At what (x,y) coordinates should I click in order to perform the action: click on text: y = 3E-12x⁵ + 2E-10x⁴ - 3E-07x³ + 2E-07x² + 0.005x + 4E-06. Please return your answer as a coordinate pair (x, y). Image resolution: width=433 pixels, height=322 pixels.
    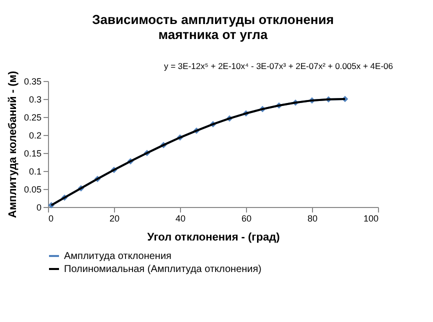
    Looking at the image, I should click on (279, 66).